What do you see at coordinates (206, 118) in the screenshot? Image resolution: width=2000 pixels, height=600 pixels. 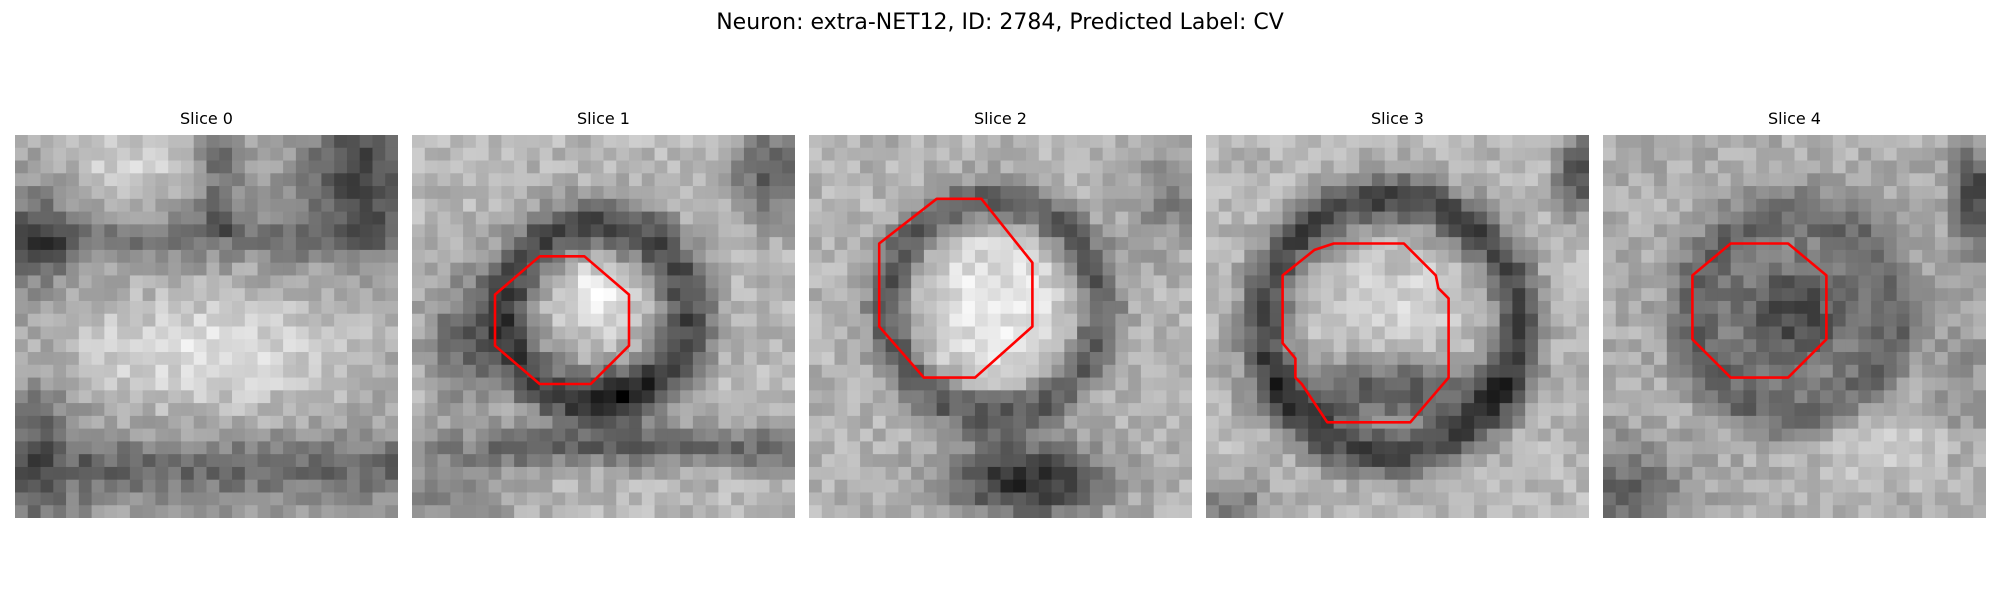 I see `slice-title: Slice 0` at bounding box center [206, 118].